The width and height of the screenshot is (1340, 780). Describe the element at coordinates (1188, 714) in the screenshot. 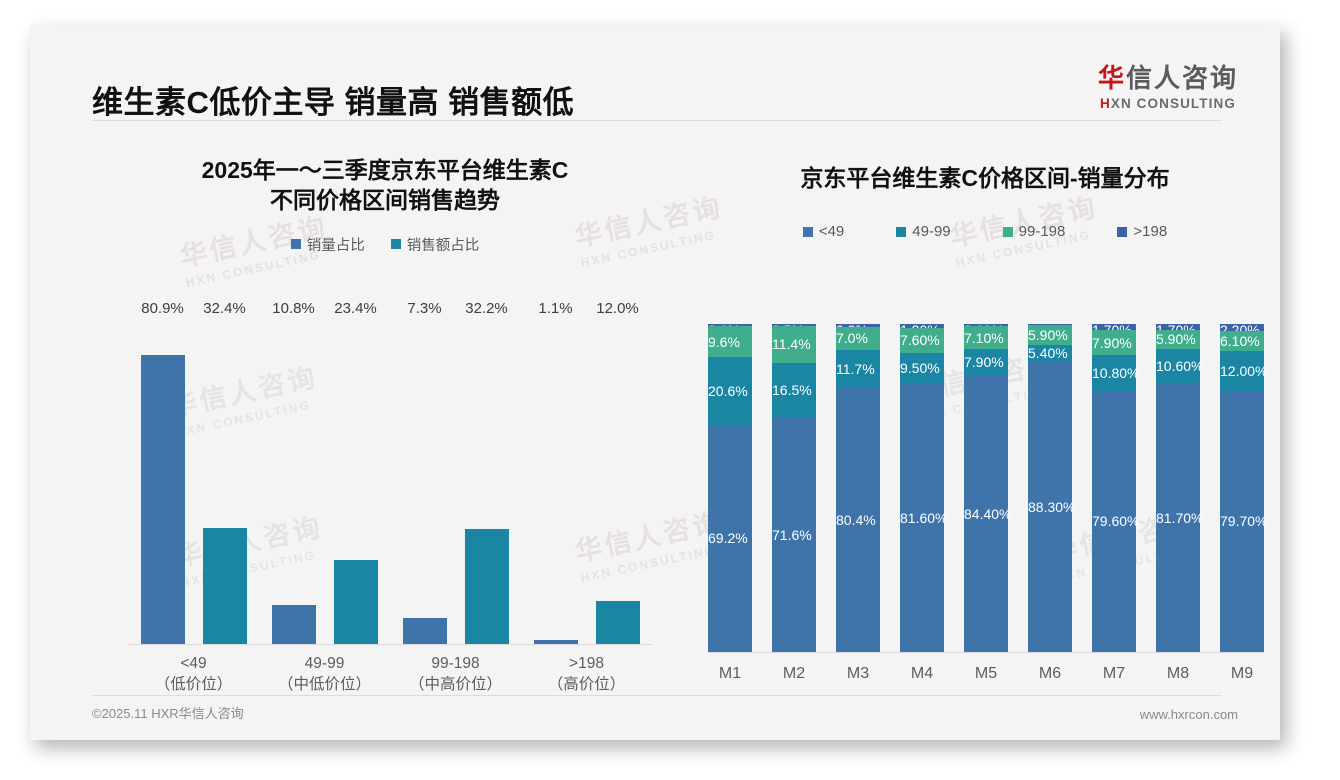

I see `website-url: www.hxrcon.com` at that location.